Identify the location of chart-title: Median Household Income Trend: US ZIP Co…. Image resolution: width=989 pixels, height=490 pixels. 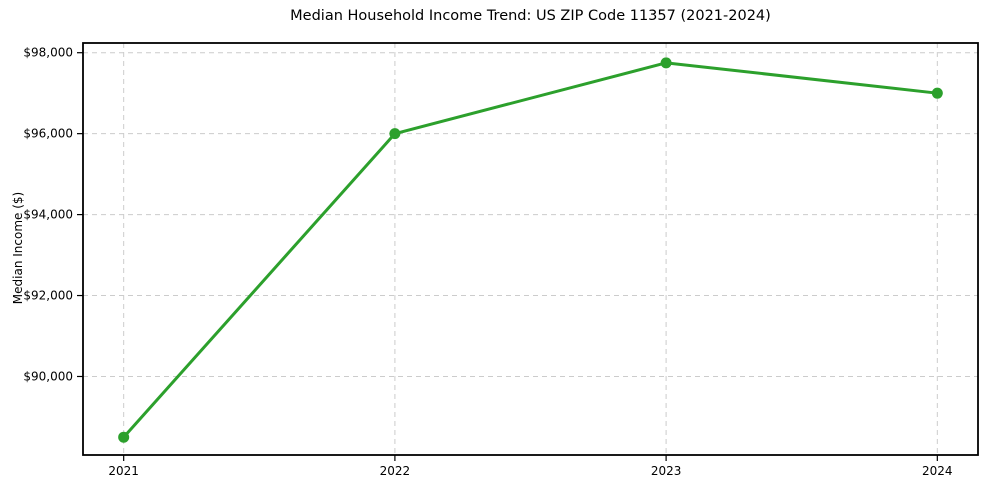
(530, 16).